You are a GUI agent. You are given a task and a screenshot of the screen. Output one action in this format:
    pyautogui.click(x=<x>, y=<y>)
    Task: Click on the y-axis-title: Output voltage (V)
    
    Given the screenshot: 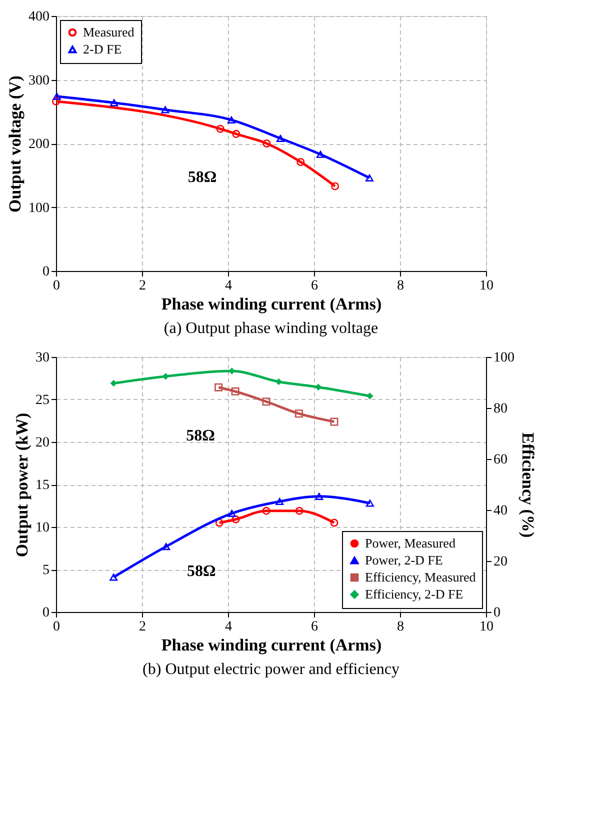 What is the action you would take?
    pyautogui.click(x=15, y=144)
    